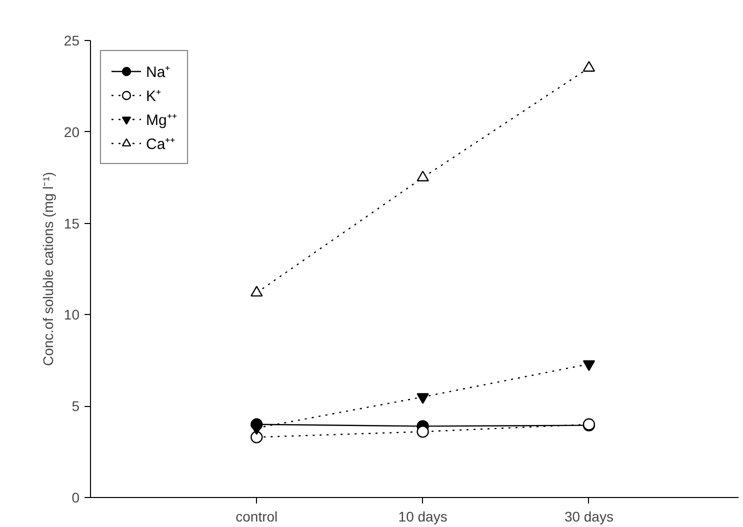 Image resolution: width=743 pixels, height=527 pixels. I want to click on x-tick-label: control, so click(257, 516).